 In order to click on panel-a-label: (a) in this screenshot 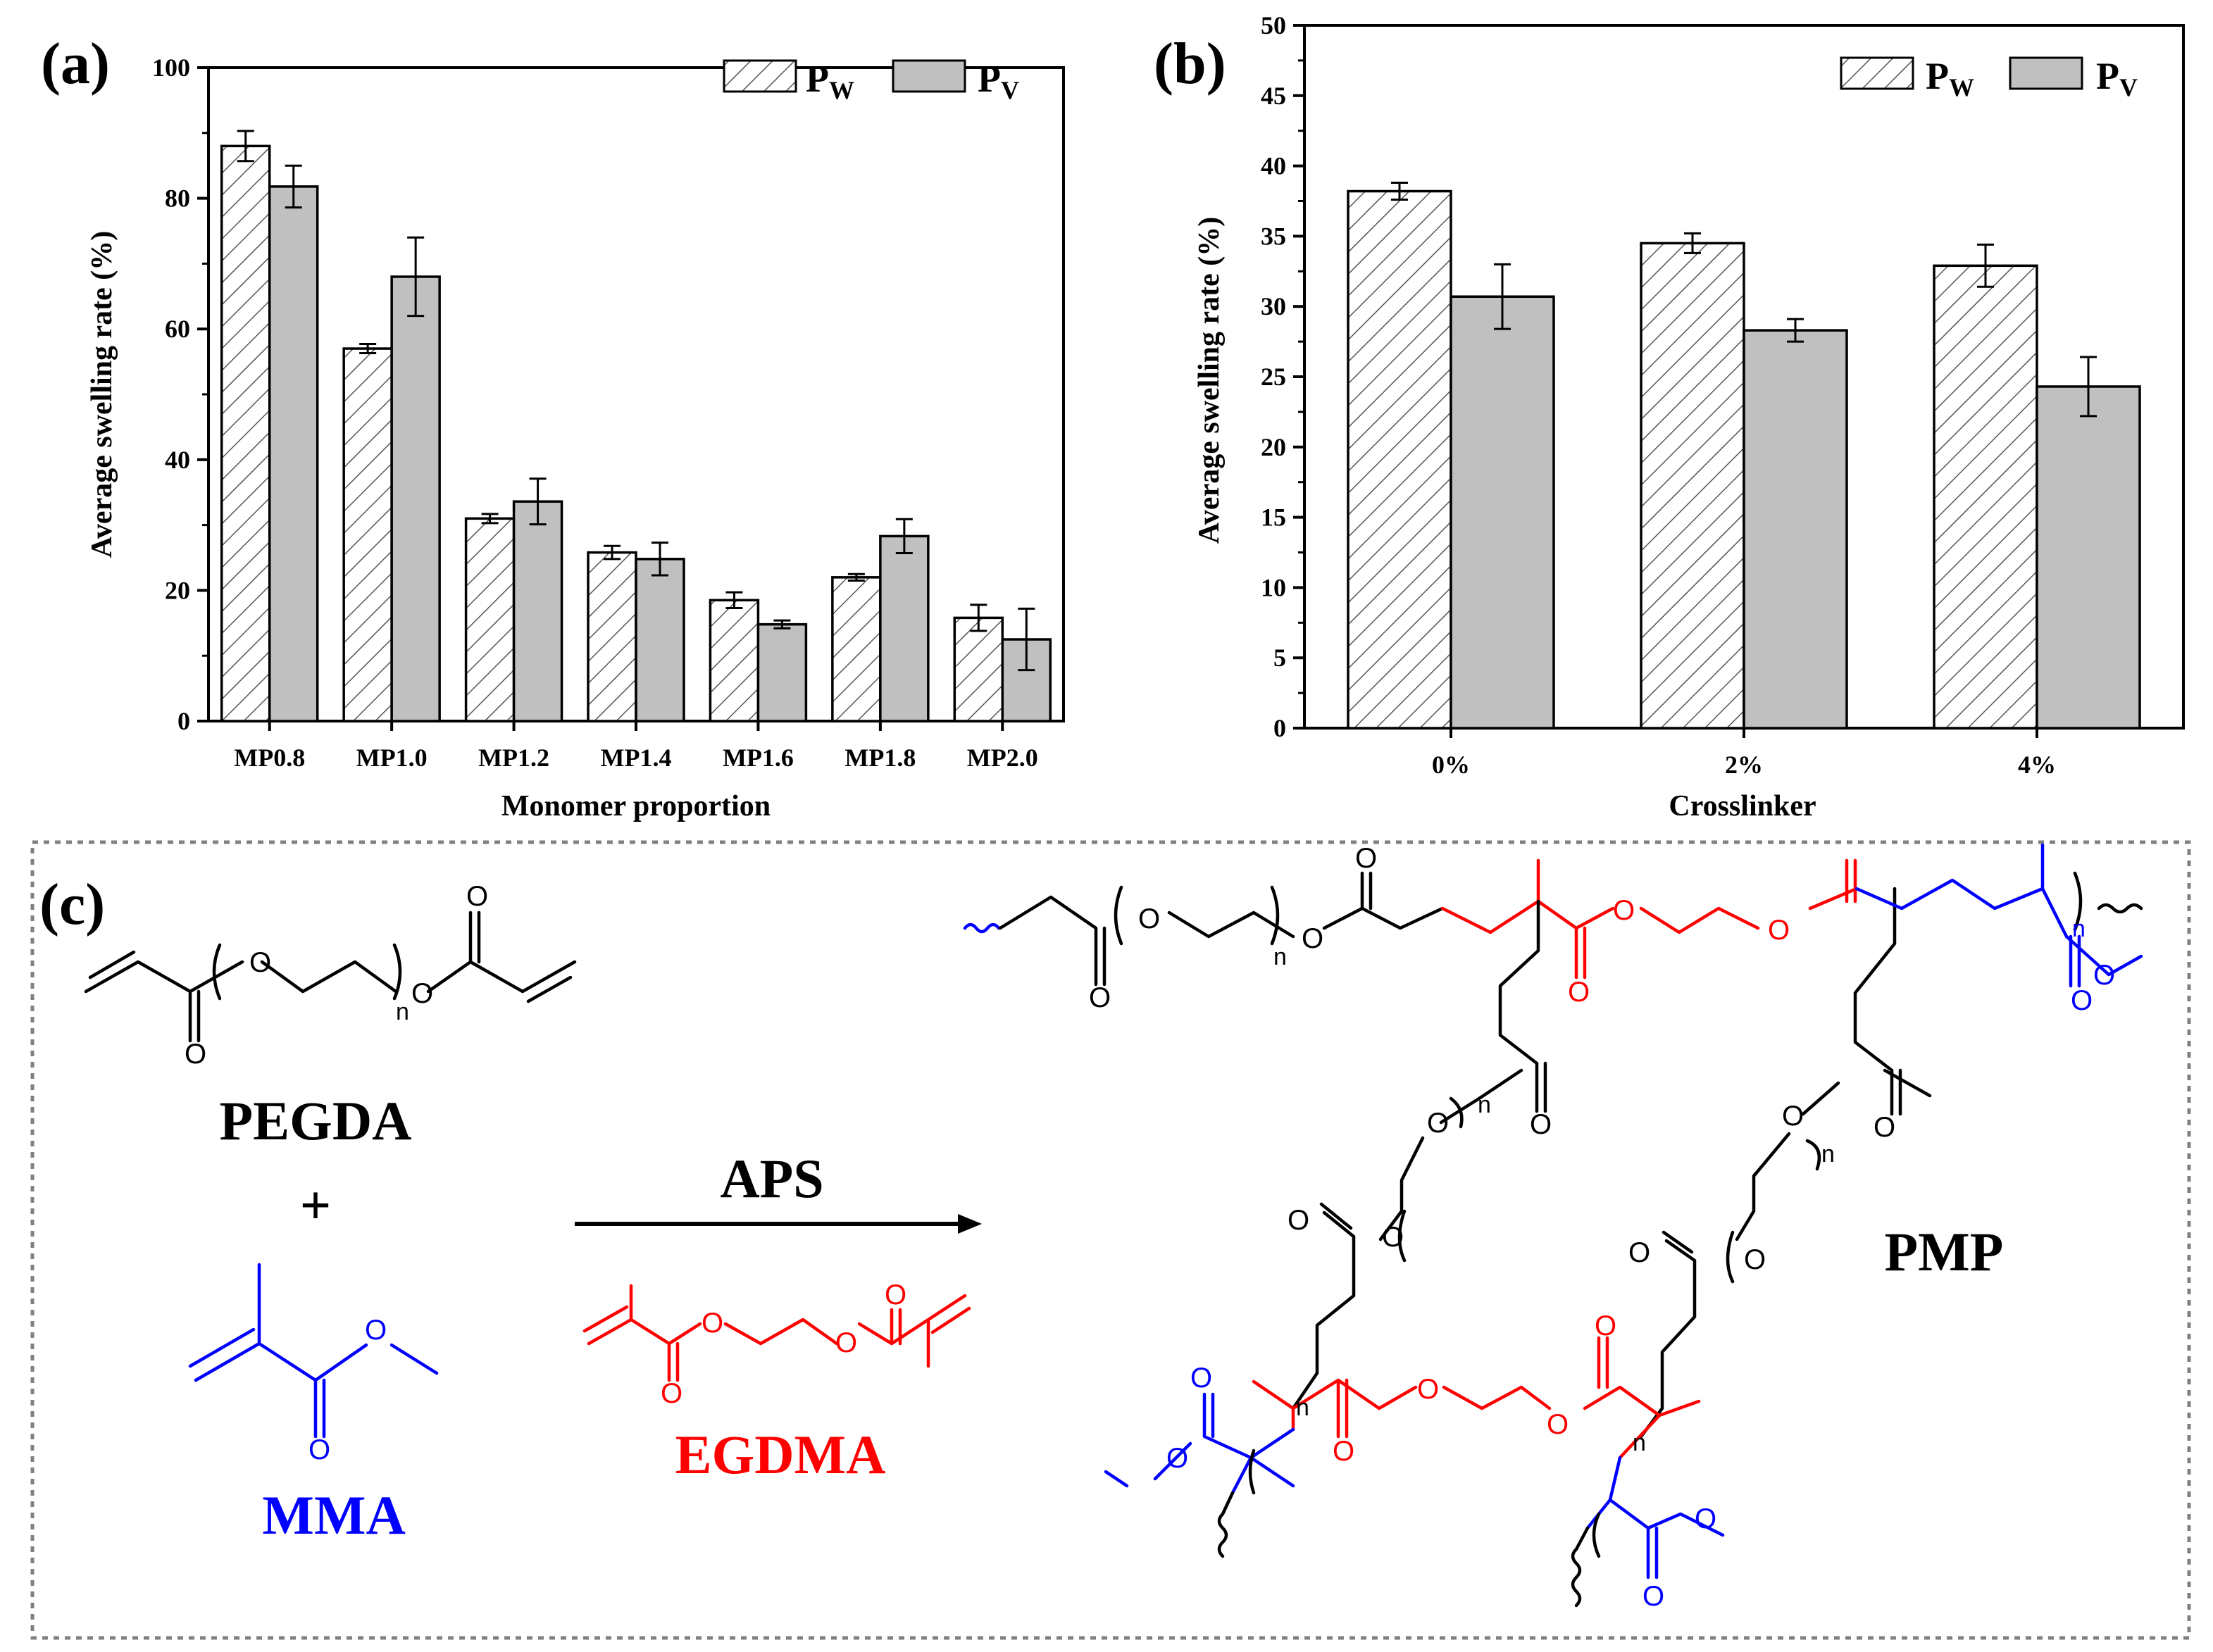, I will do `click(75, 63)`.